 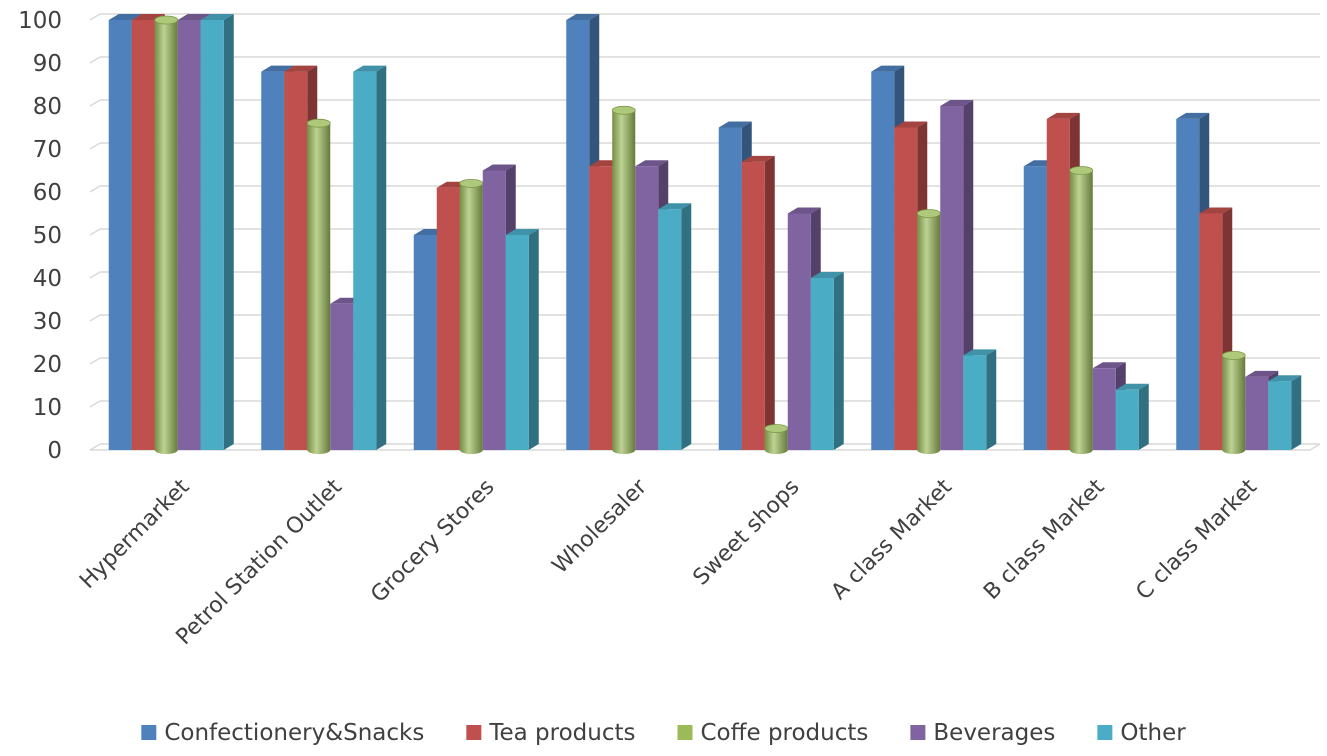 I want to click on legend-item: Other, so click(x=1141, y=733).